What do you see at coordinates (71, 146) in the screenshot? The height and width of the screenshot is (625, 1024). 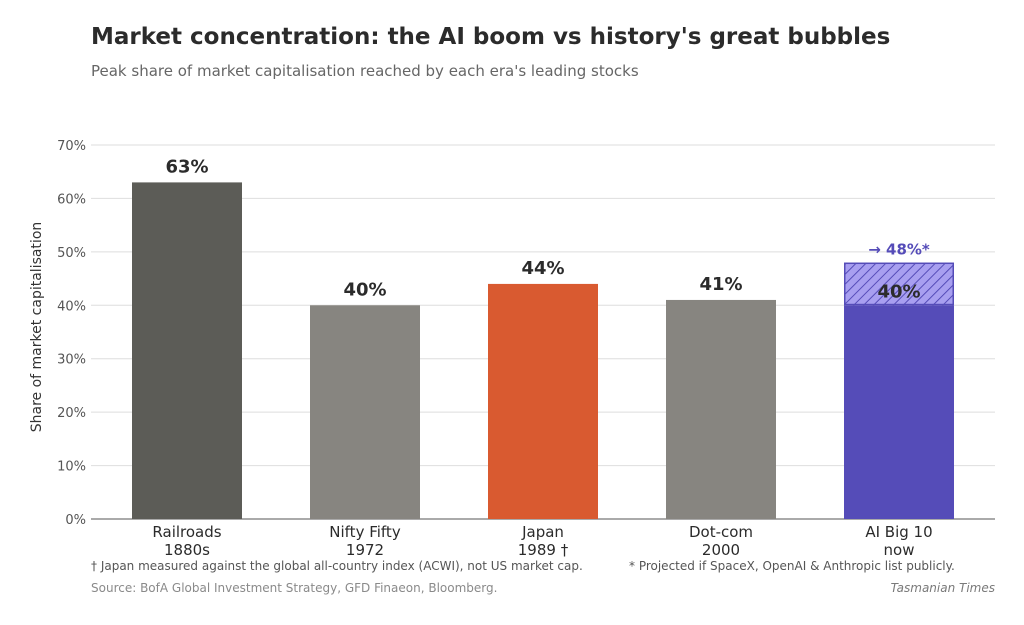 I see `y-tick-label: 70%` at bounding box center [71, 146].